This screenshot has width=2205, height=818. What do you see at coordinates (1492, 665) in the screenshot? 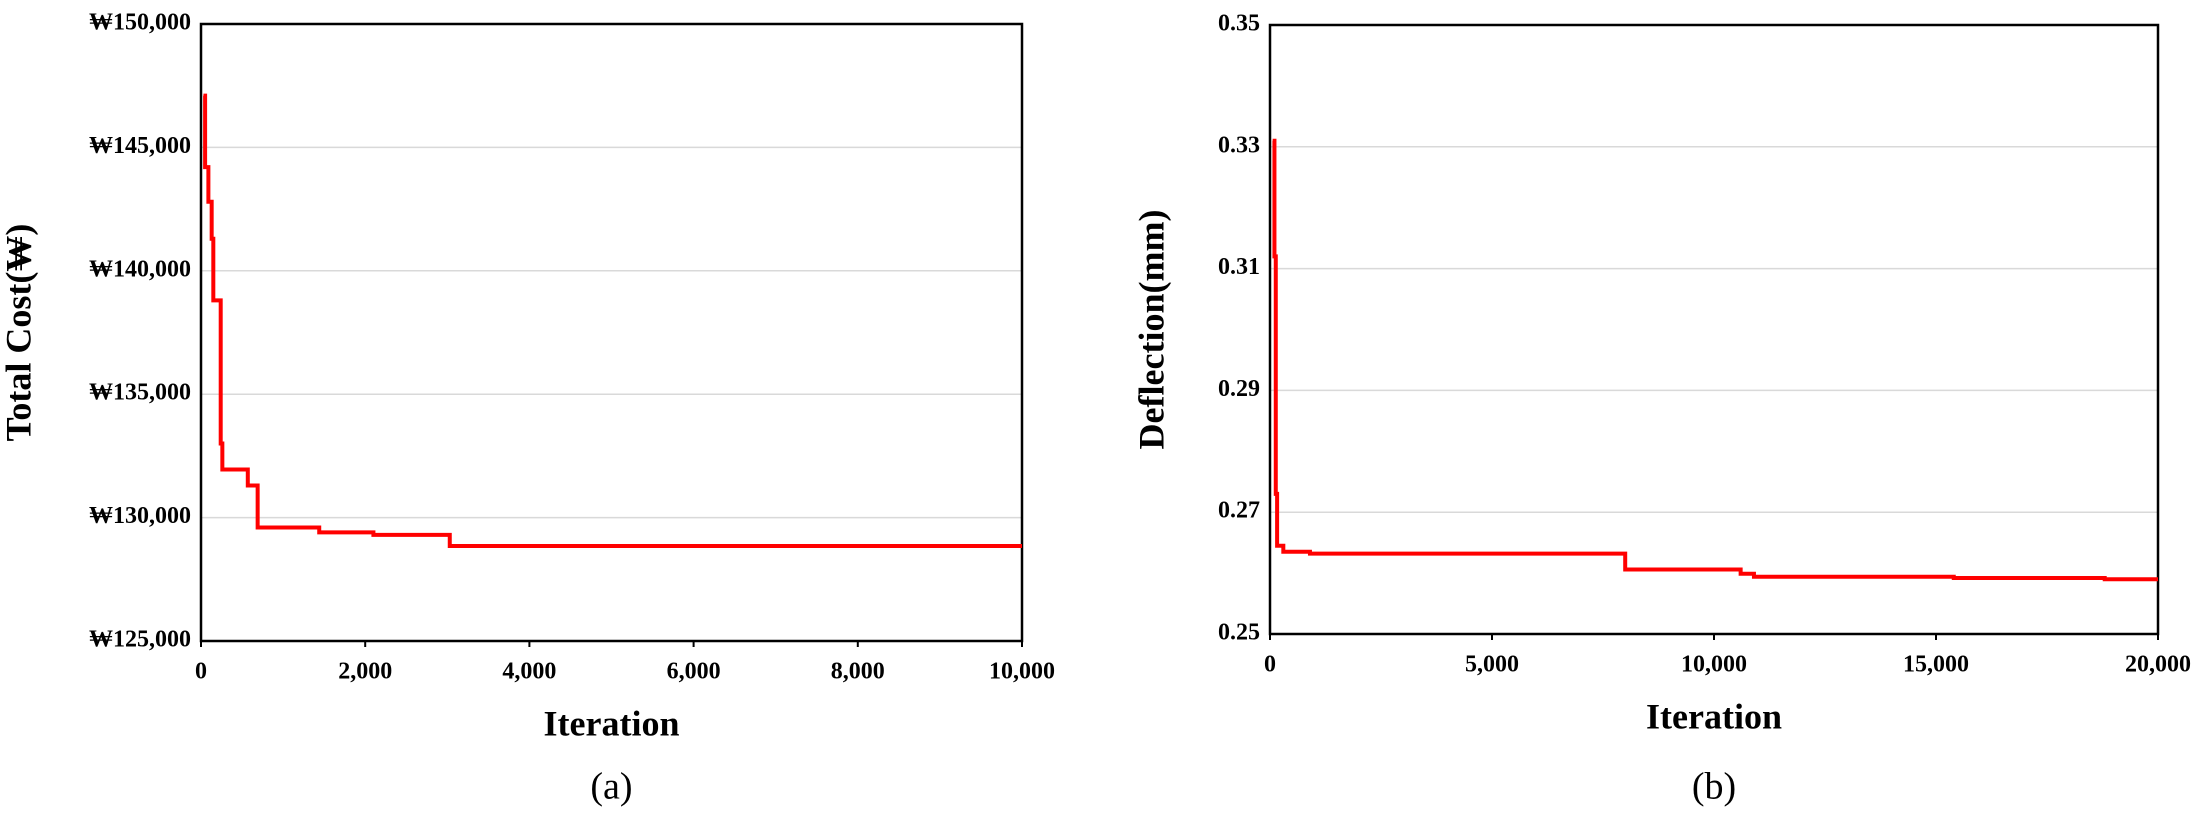
I see `x-tick-label: 5,000` at bounding box center [1492, 665].